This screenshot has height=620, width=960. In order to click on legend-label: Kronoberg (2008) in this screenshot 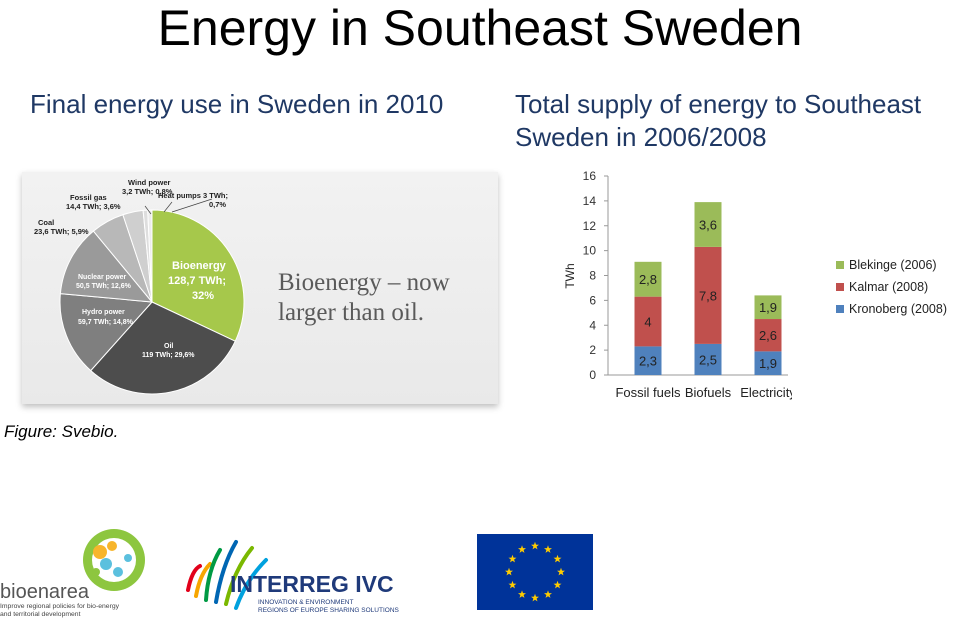, I will do `click(898, 309)`.